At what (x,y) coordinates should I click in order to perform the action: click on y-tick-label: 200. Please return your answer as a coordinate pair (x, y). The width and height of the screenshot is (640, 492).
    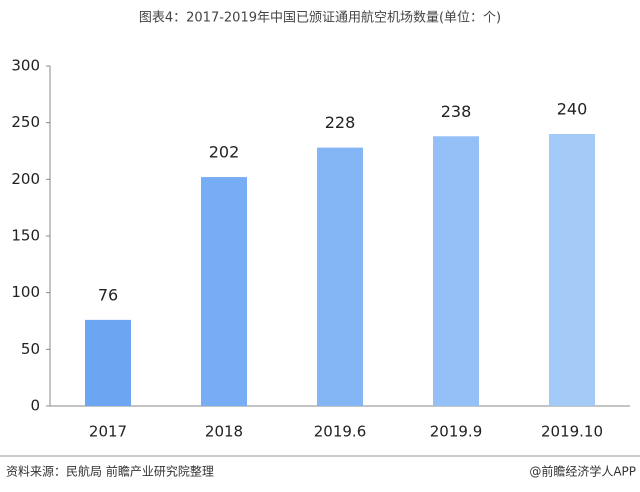
    Looking at the image, I should click on (25, 179).